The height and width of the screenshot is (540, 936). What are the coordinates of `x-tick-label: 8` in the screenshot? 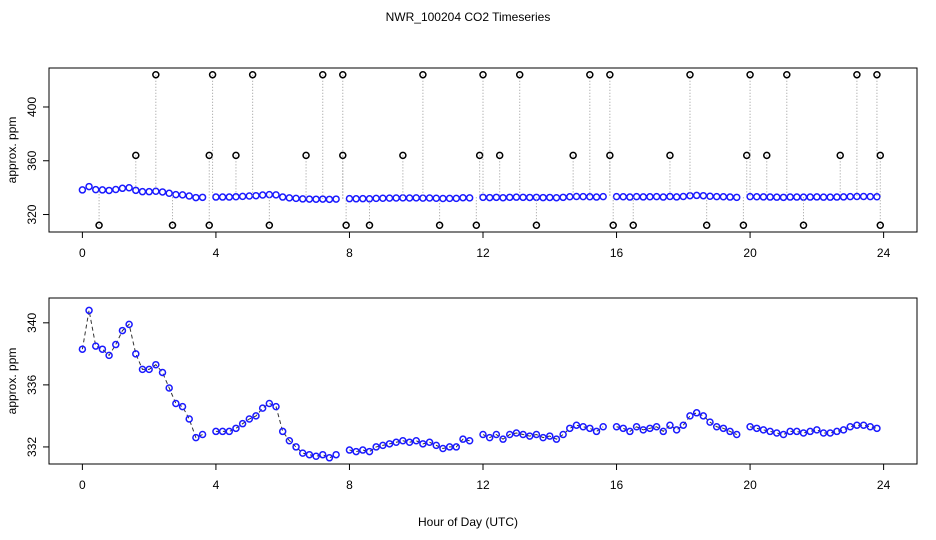 It's located at (349, 485).